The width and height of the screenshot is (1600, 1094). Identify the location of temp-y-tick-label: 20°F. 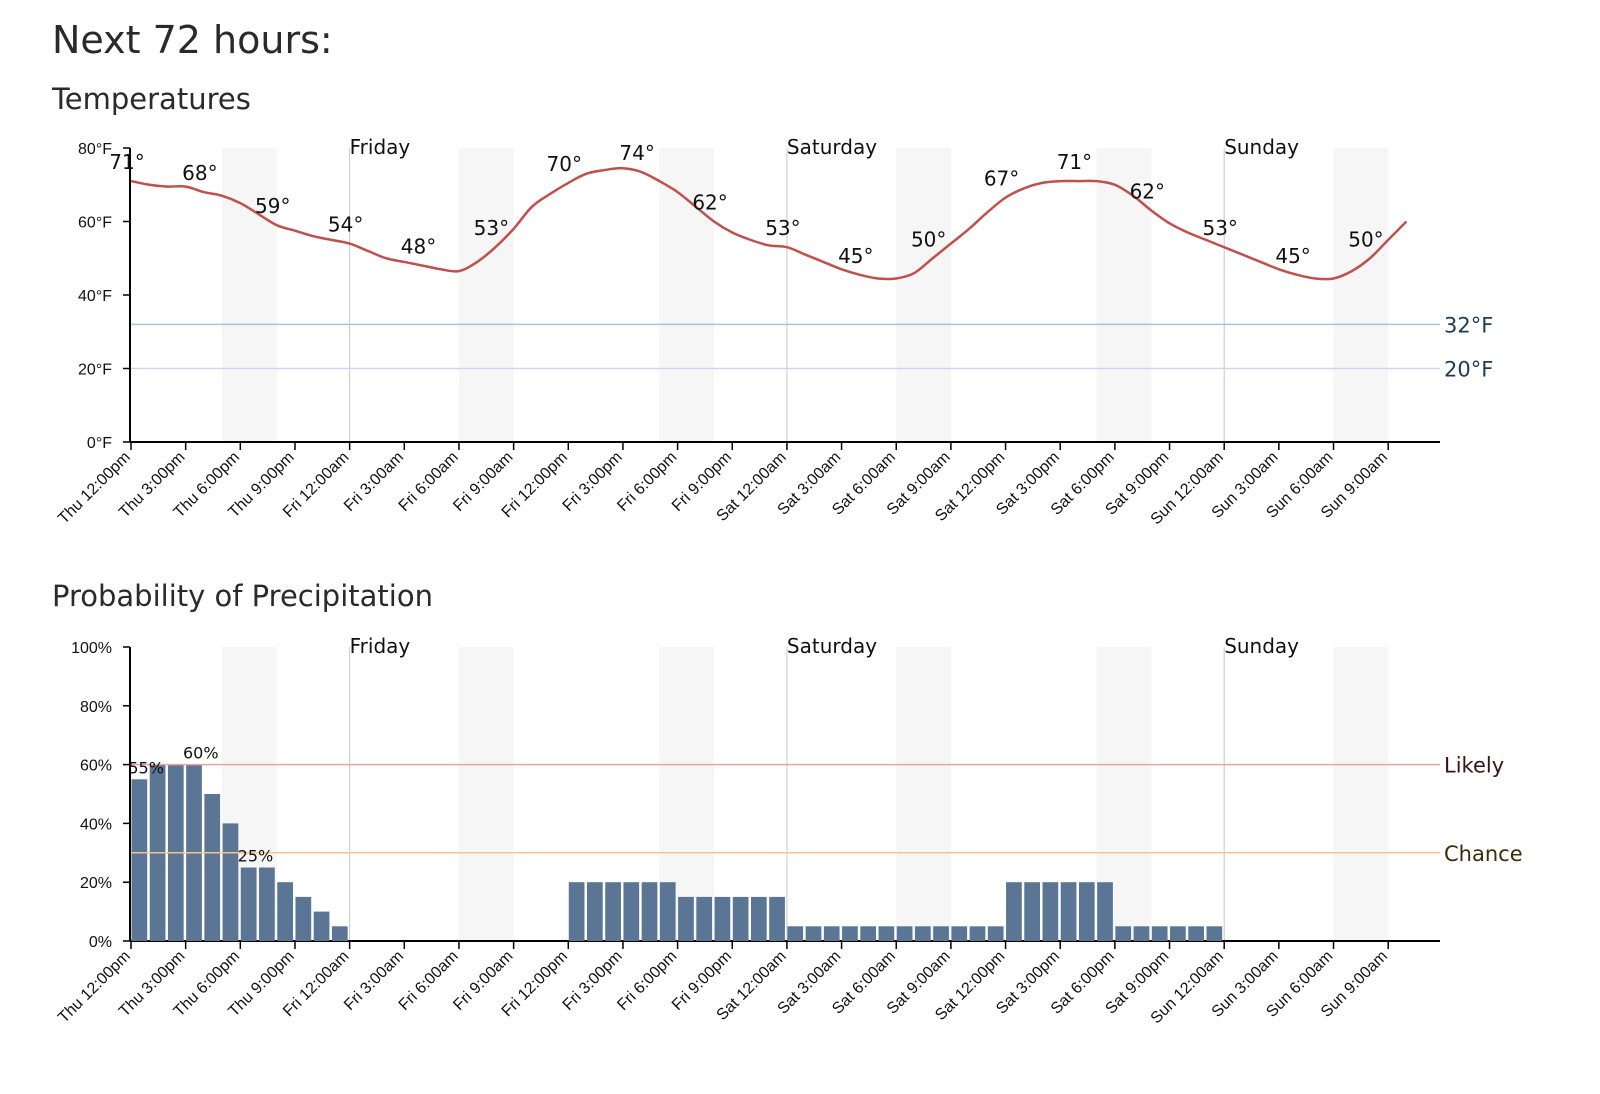
(95, 370).